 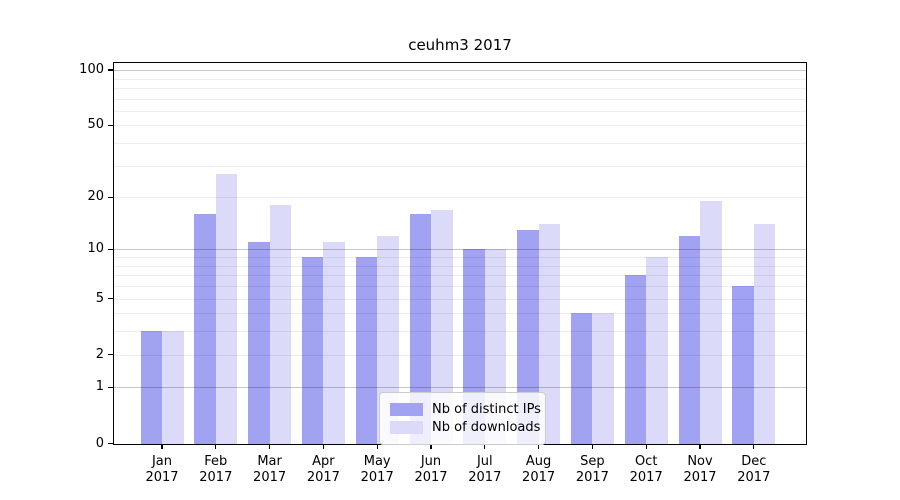 I want to click on legend-entry-distinct-ips: Nb of distinct IPs, so click(x=465, y=409).